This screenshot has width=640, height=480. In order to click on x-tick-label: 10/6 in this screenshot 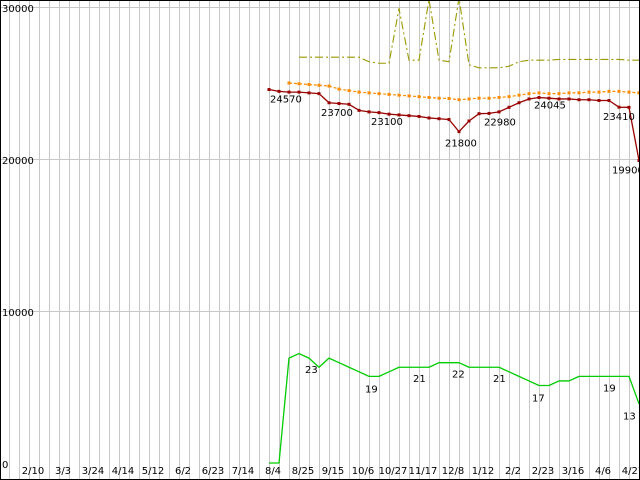, I will do `click(363, 471)`.